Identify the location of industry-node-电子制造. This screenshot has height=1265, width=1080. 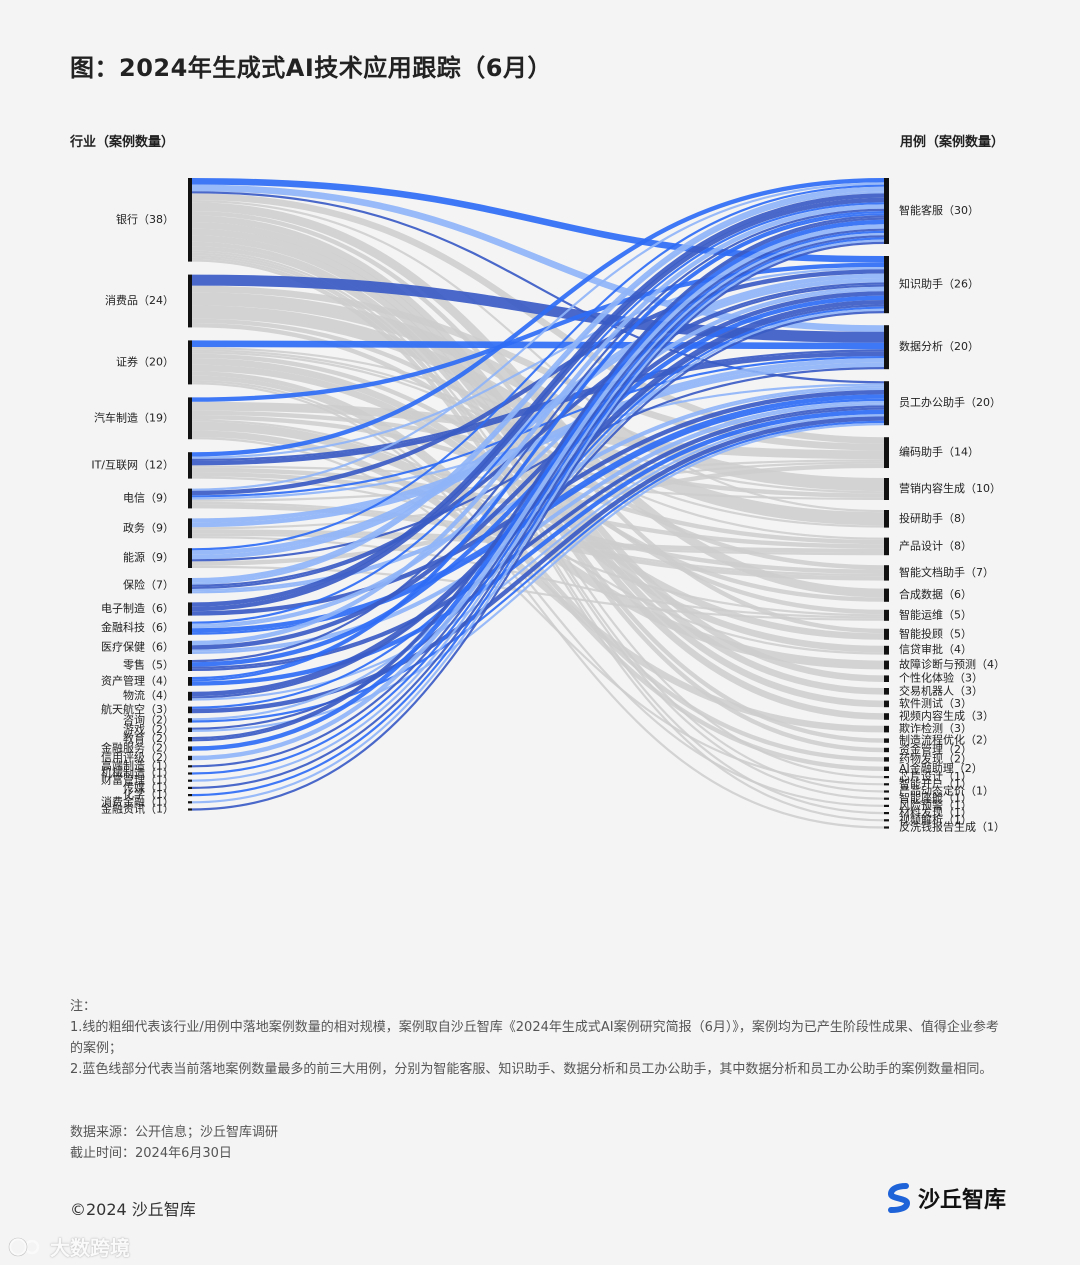
(190, 609).